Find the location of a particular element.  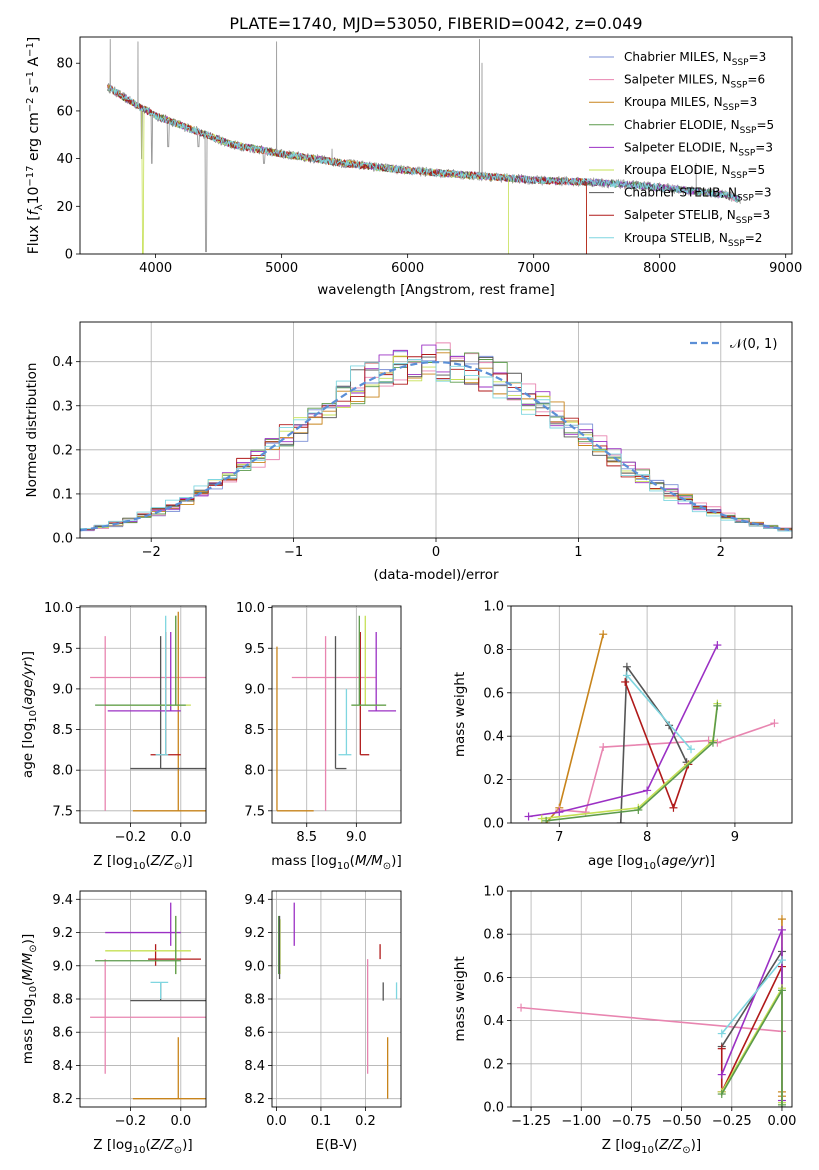

y-tick-label: 8.6 is located at coordinates (62, 1033).